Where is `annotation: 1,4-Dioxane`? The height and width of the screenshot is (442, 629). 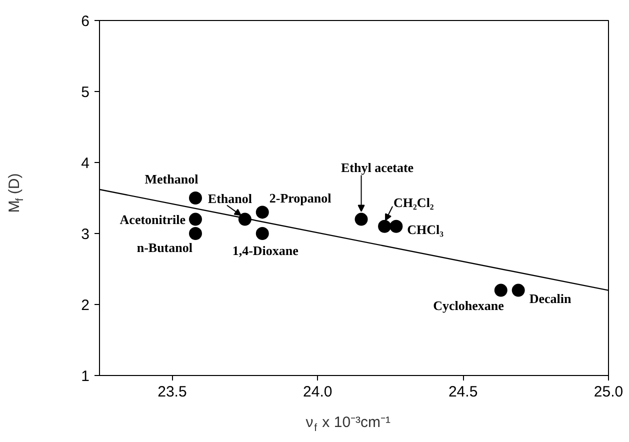 annotation: 1,4-Dioxane is located at coordinates (265, 250).